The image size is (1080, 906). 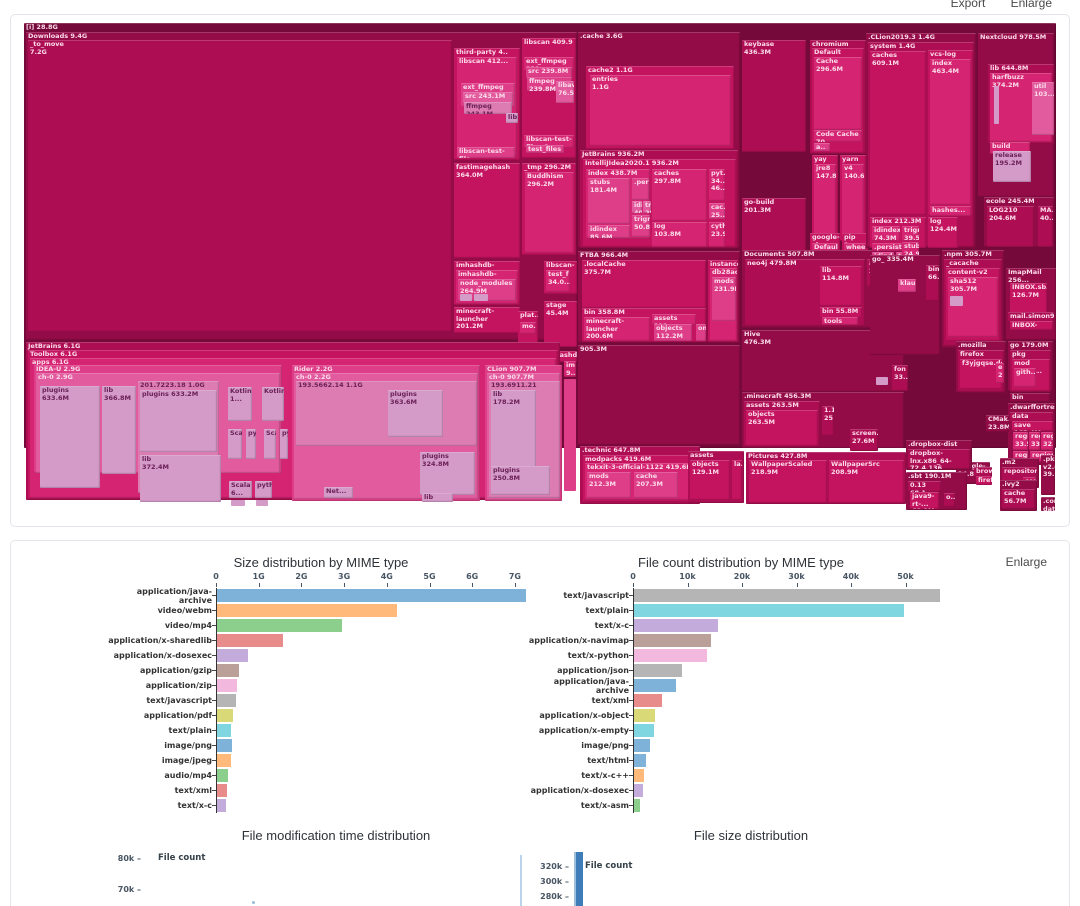 What do you see at coordinates (415, 413) in the screenshot?
I see `treemap-cell: plugins 363.6M` at bounding box center [415, 413].